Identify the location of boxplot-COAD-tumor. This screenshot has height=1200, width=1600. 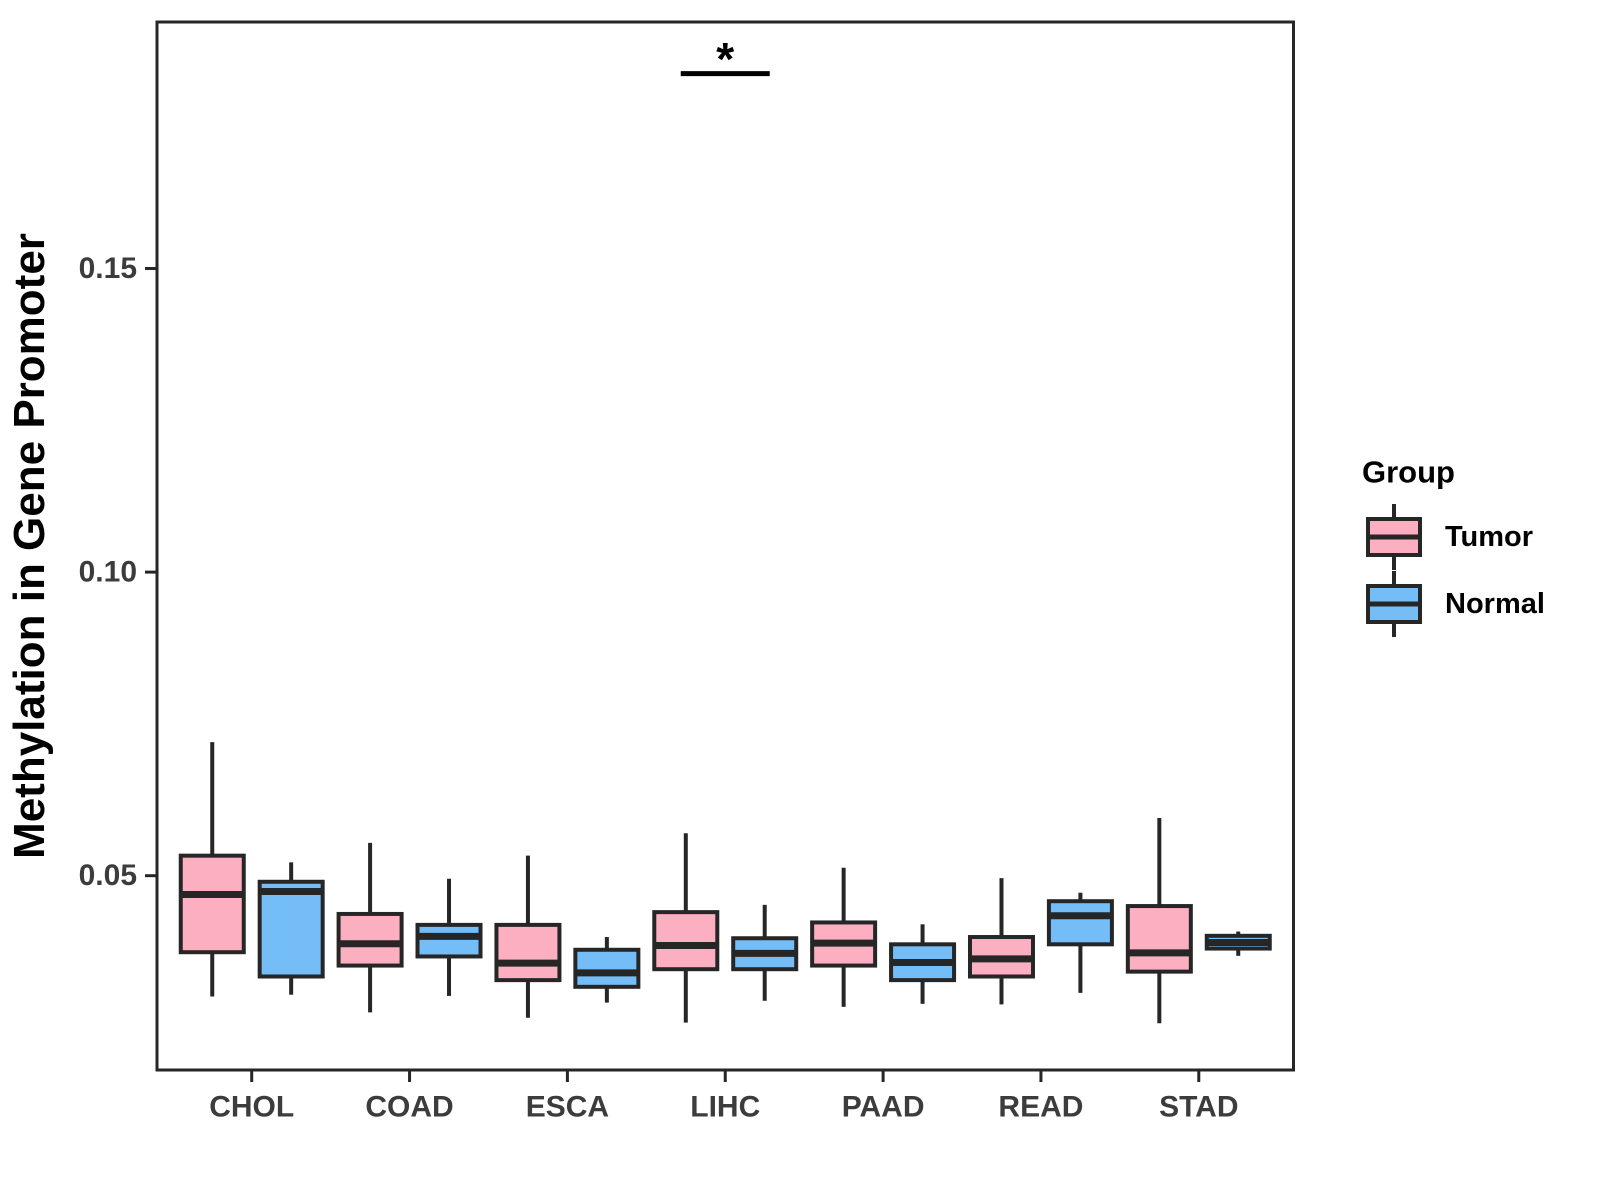
(370, 927).